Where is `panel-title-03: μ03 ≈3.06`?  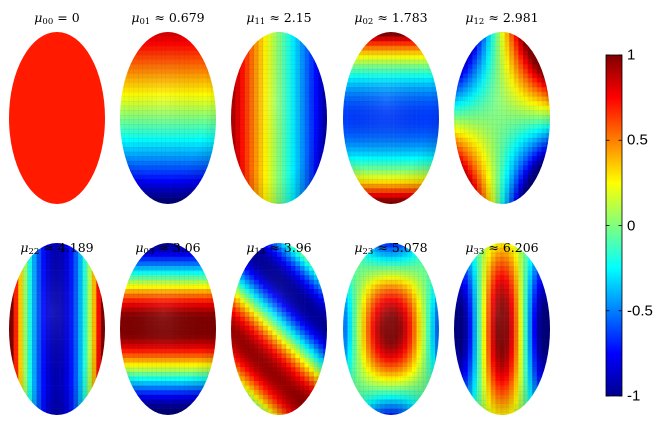
panel-title-03: μ03 ≈3.06 is located at coordinates (167, 248).